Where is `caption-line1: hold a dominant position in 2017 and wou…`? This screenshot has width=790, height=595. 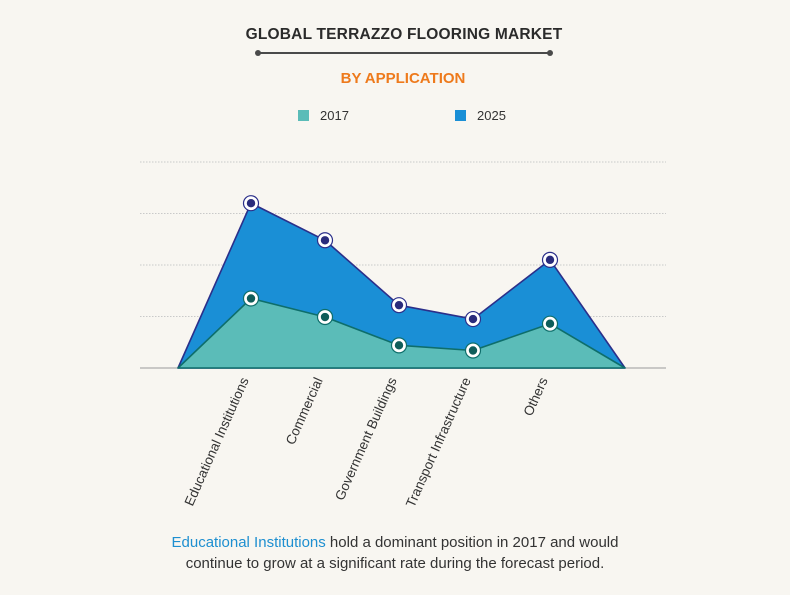
caption-line1: hold a dominant position in 2017 and wou… is located at coordinates (472, 542).